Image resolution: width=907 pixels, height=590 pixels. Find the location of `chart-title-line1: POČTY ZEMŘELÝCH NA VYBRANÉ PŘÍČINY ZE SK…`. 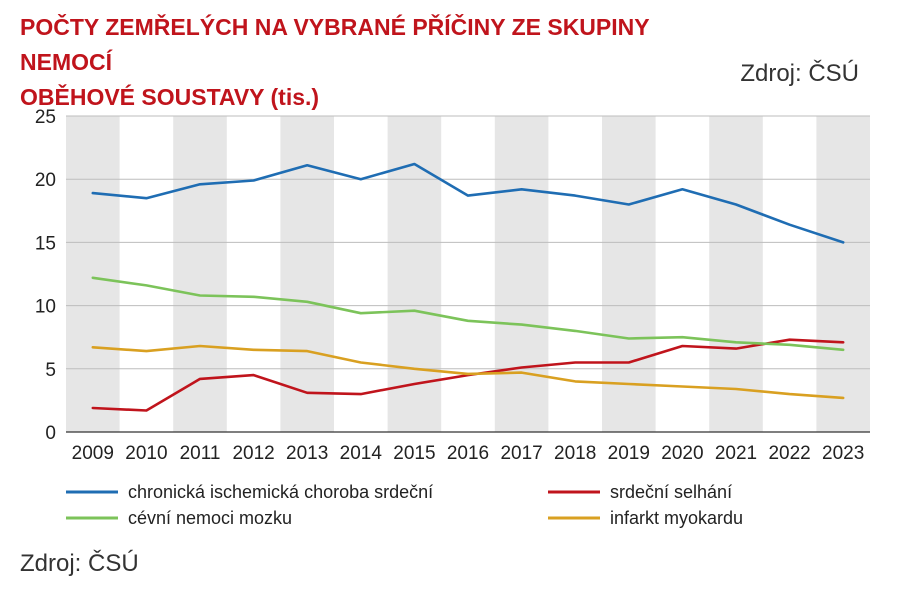

chart-title-line1: POČTY ZEMŘELÝCH NA VYBRANÉ PŘÍČINY ZE SK… is located at coordinates (335, 44).